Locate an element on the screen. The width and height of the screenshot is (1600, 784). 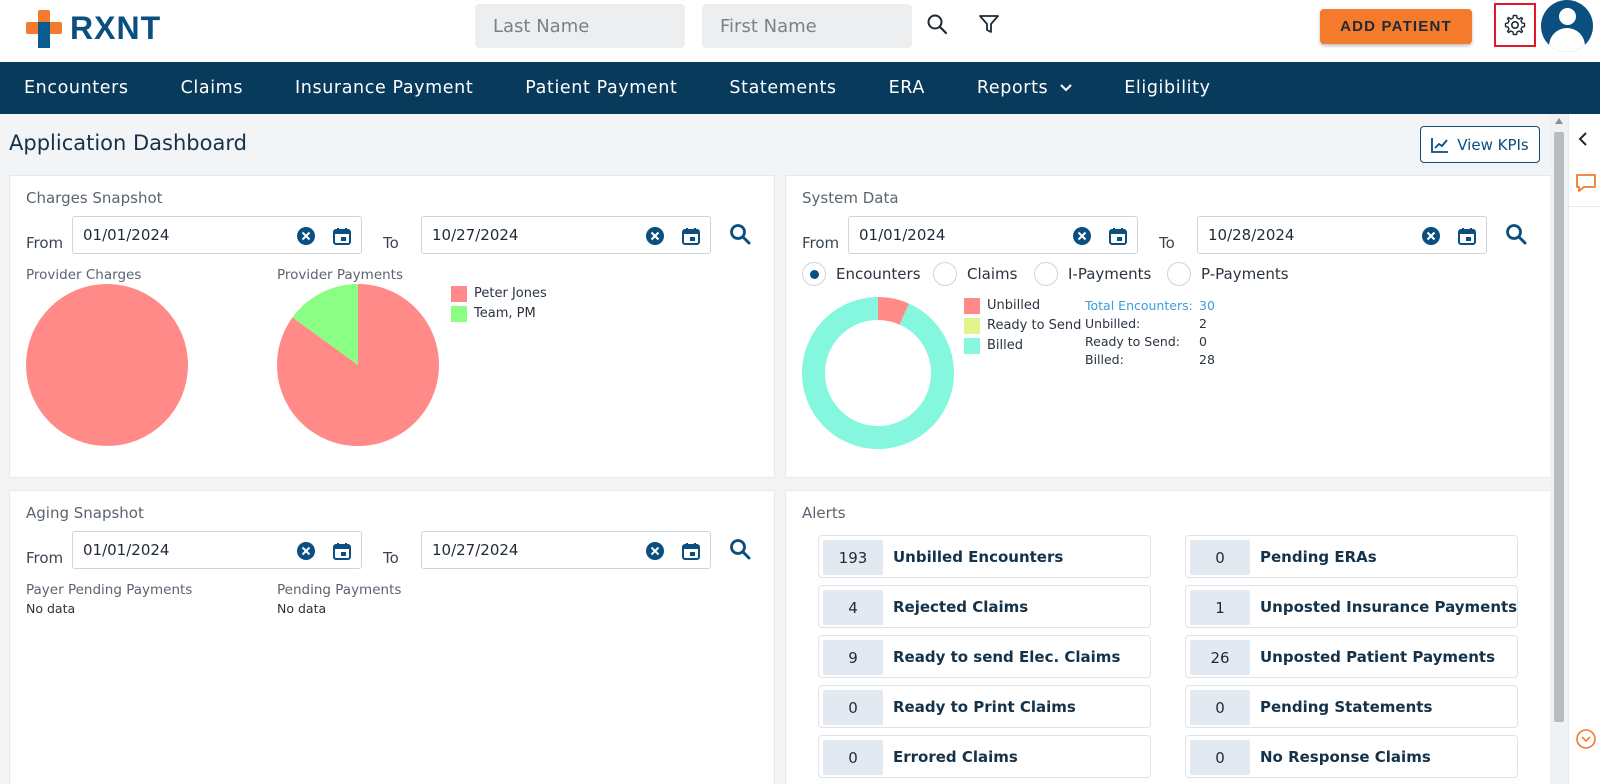
provider-payments-pie is located at coordinates (358, 365).